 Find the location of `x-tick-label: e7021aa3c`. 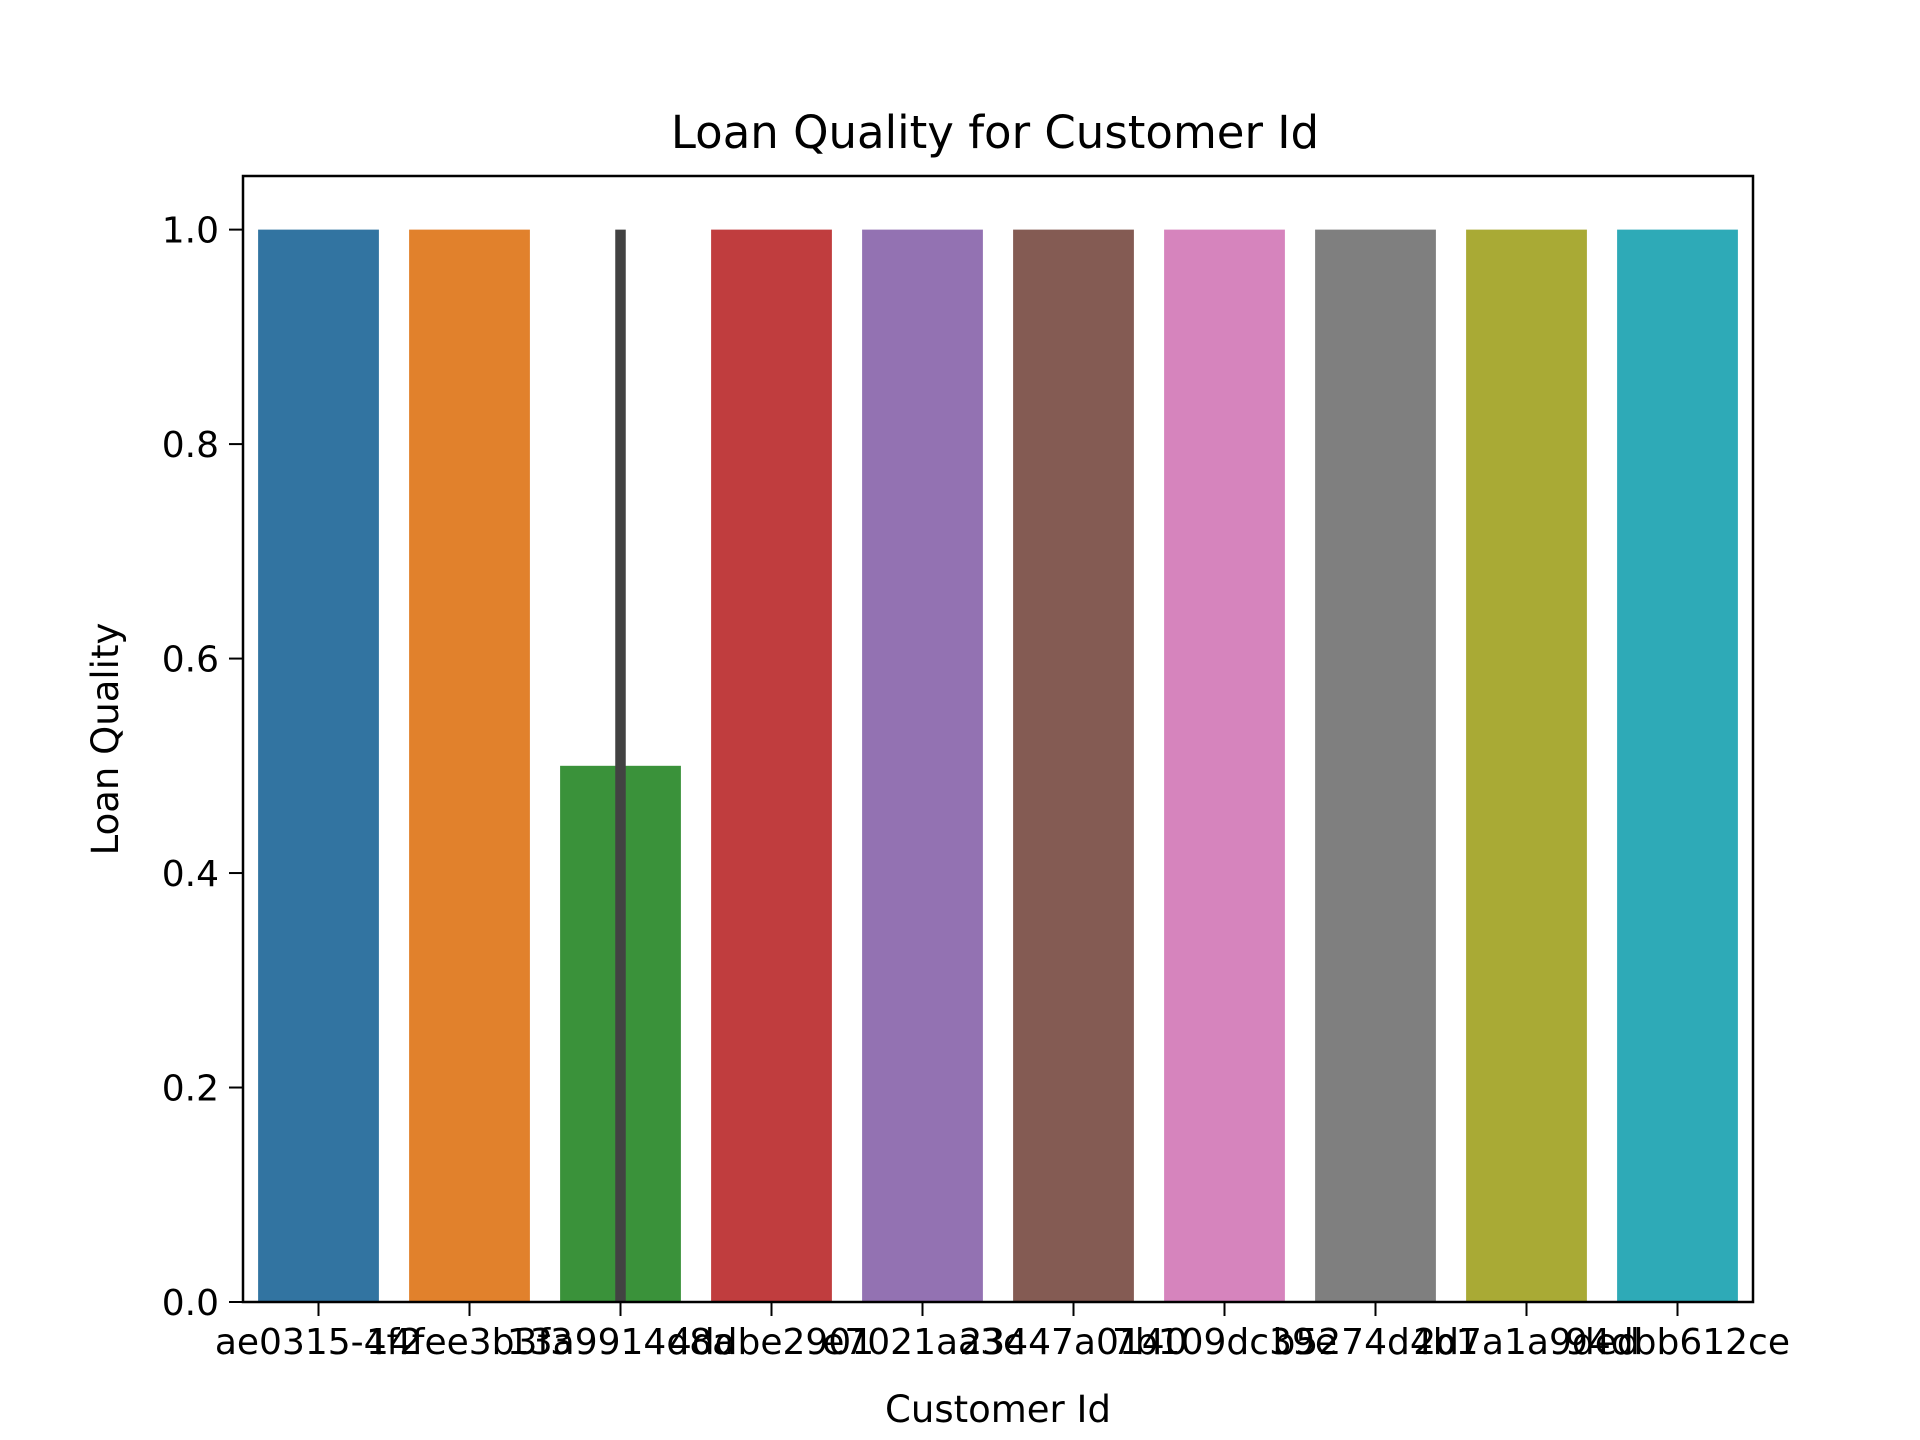

x-tick-label: e7021aa3c is located at coordinates (922, 1342).